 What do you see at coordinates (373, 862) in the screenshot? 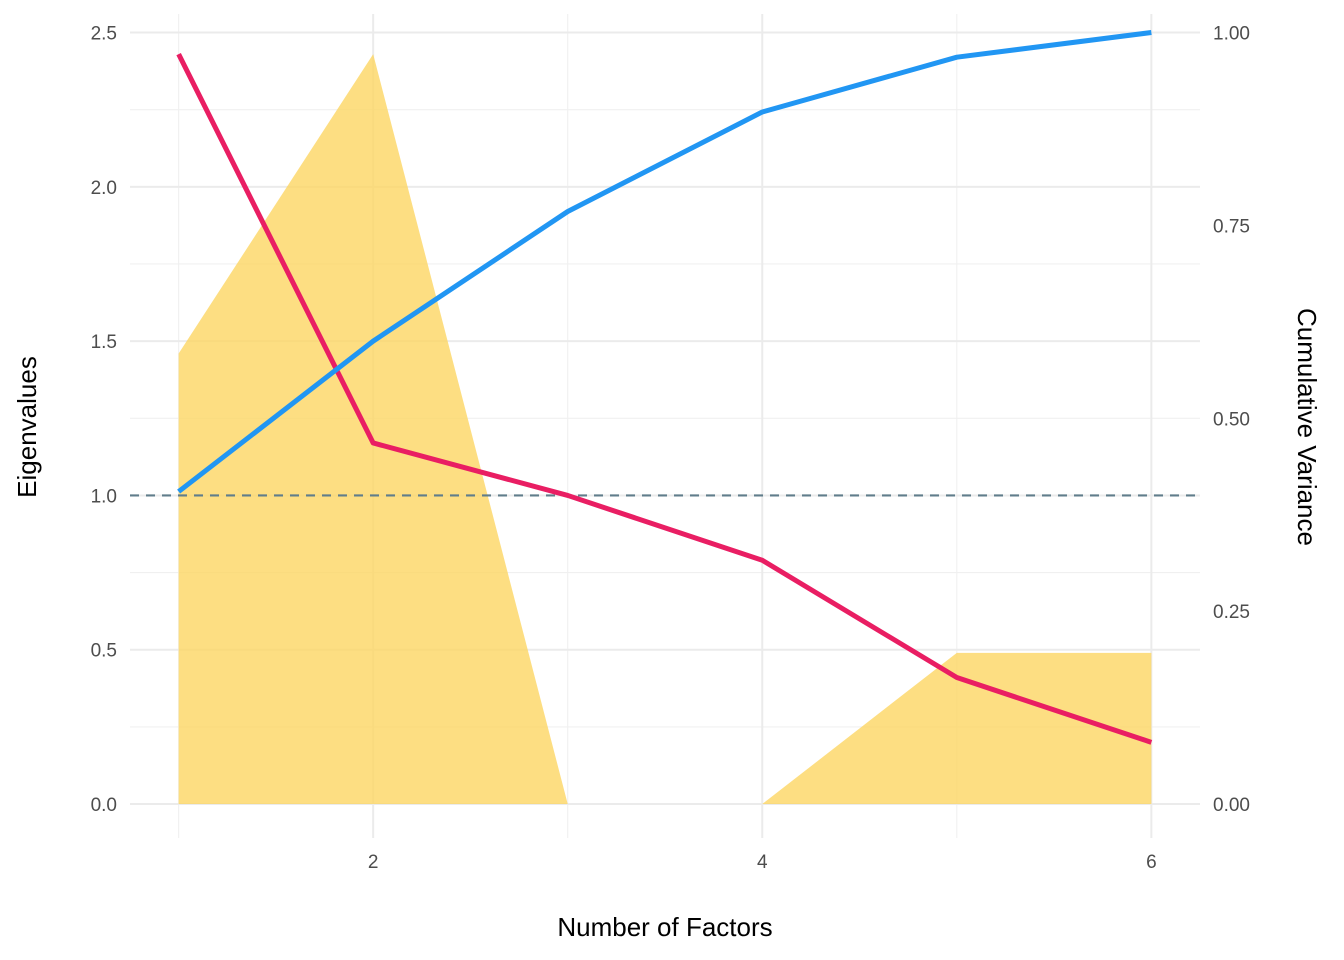
I see `x-tick-label: 2` at bounding box center [373, 862].